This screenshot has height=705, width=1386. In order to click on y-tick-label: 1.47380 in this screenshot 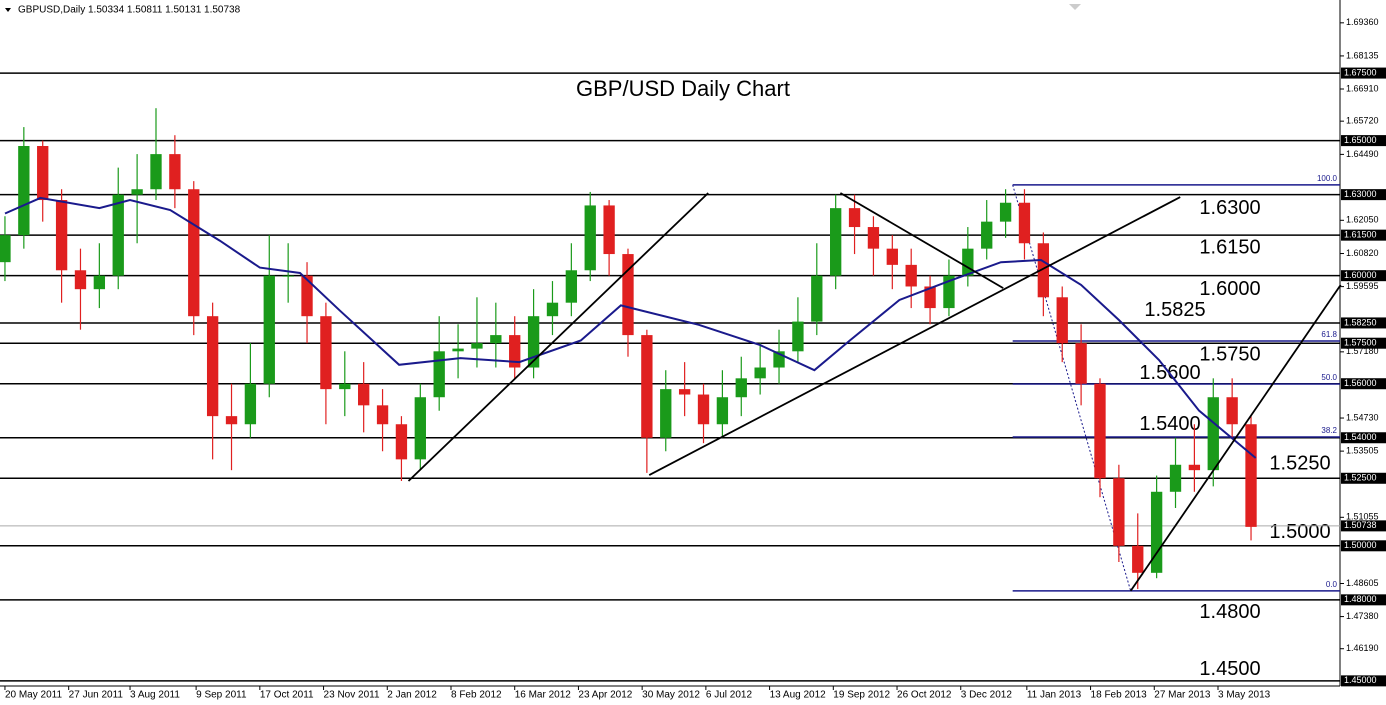, I will do `click(1362, 616)`.